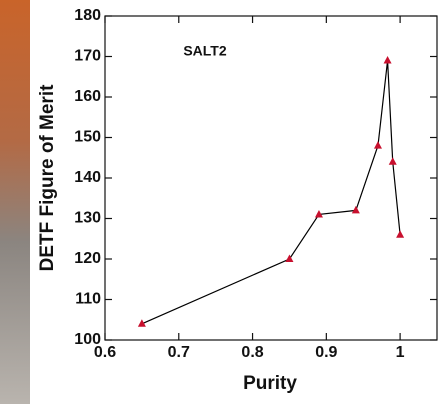 The height and width of the screenshot is (404, 447). Describe the element at coordinates (15, 202) in the screenshot. I see `backdrop` at that location.